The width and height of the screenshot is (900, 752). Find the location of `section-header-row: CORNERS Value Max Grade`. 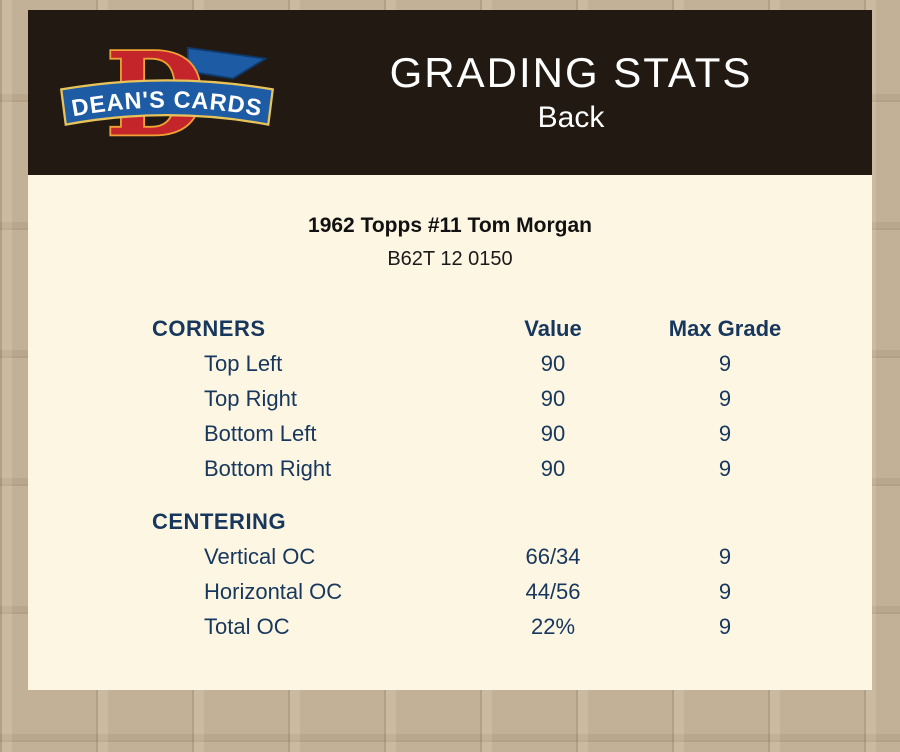

section-header-row: CORNERS Value Max Grade is located at coordinates (469, 328).